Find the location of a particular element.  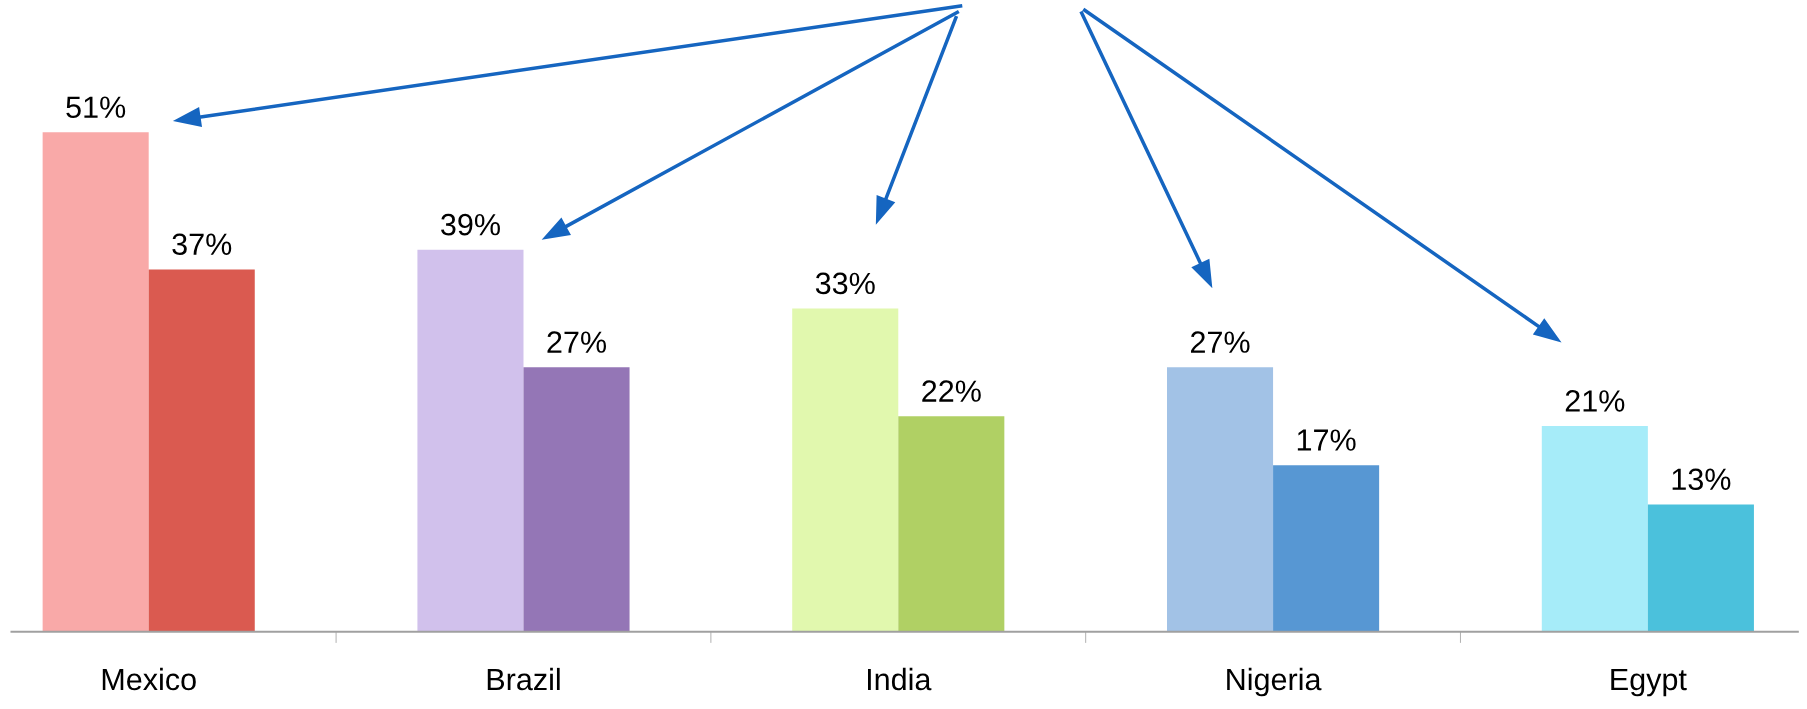

data-label: 51% is located at coordinates (96, 107).